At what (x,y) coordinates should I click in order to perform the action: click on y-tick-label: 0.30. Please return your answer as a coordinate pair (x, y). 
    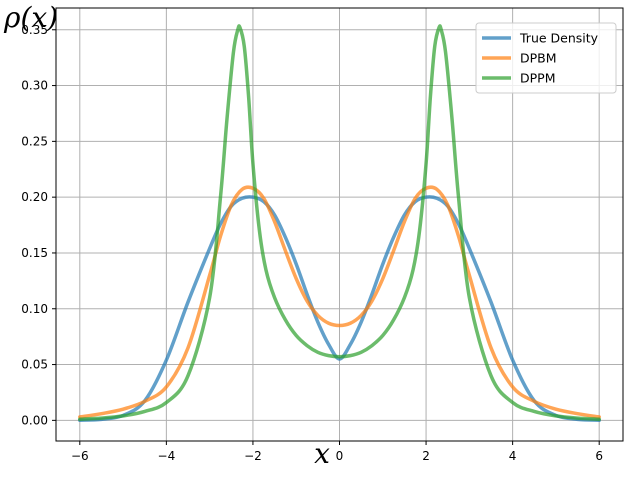
    Looking at the image, I should click on (34, 86).